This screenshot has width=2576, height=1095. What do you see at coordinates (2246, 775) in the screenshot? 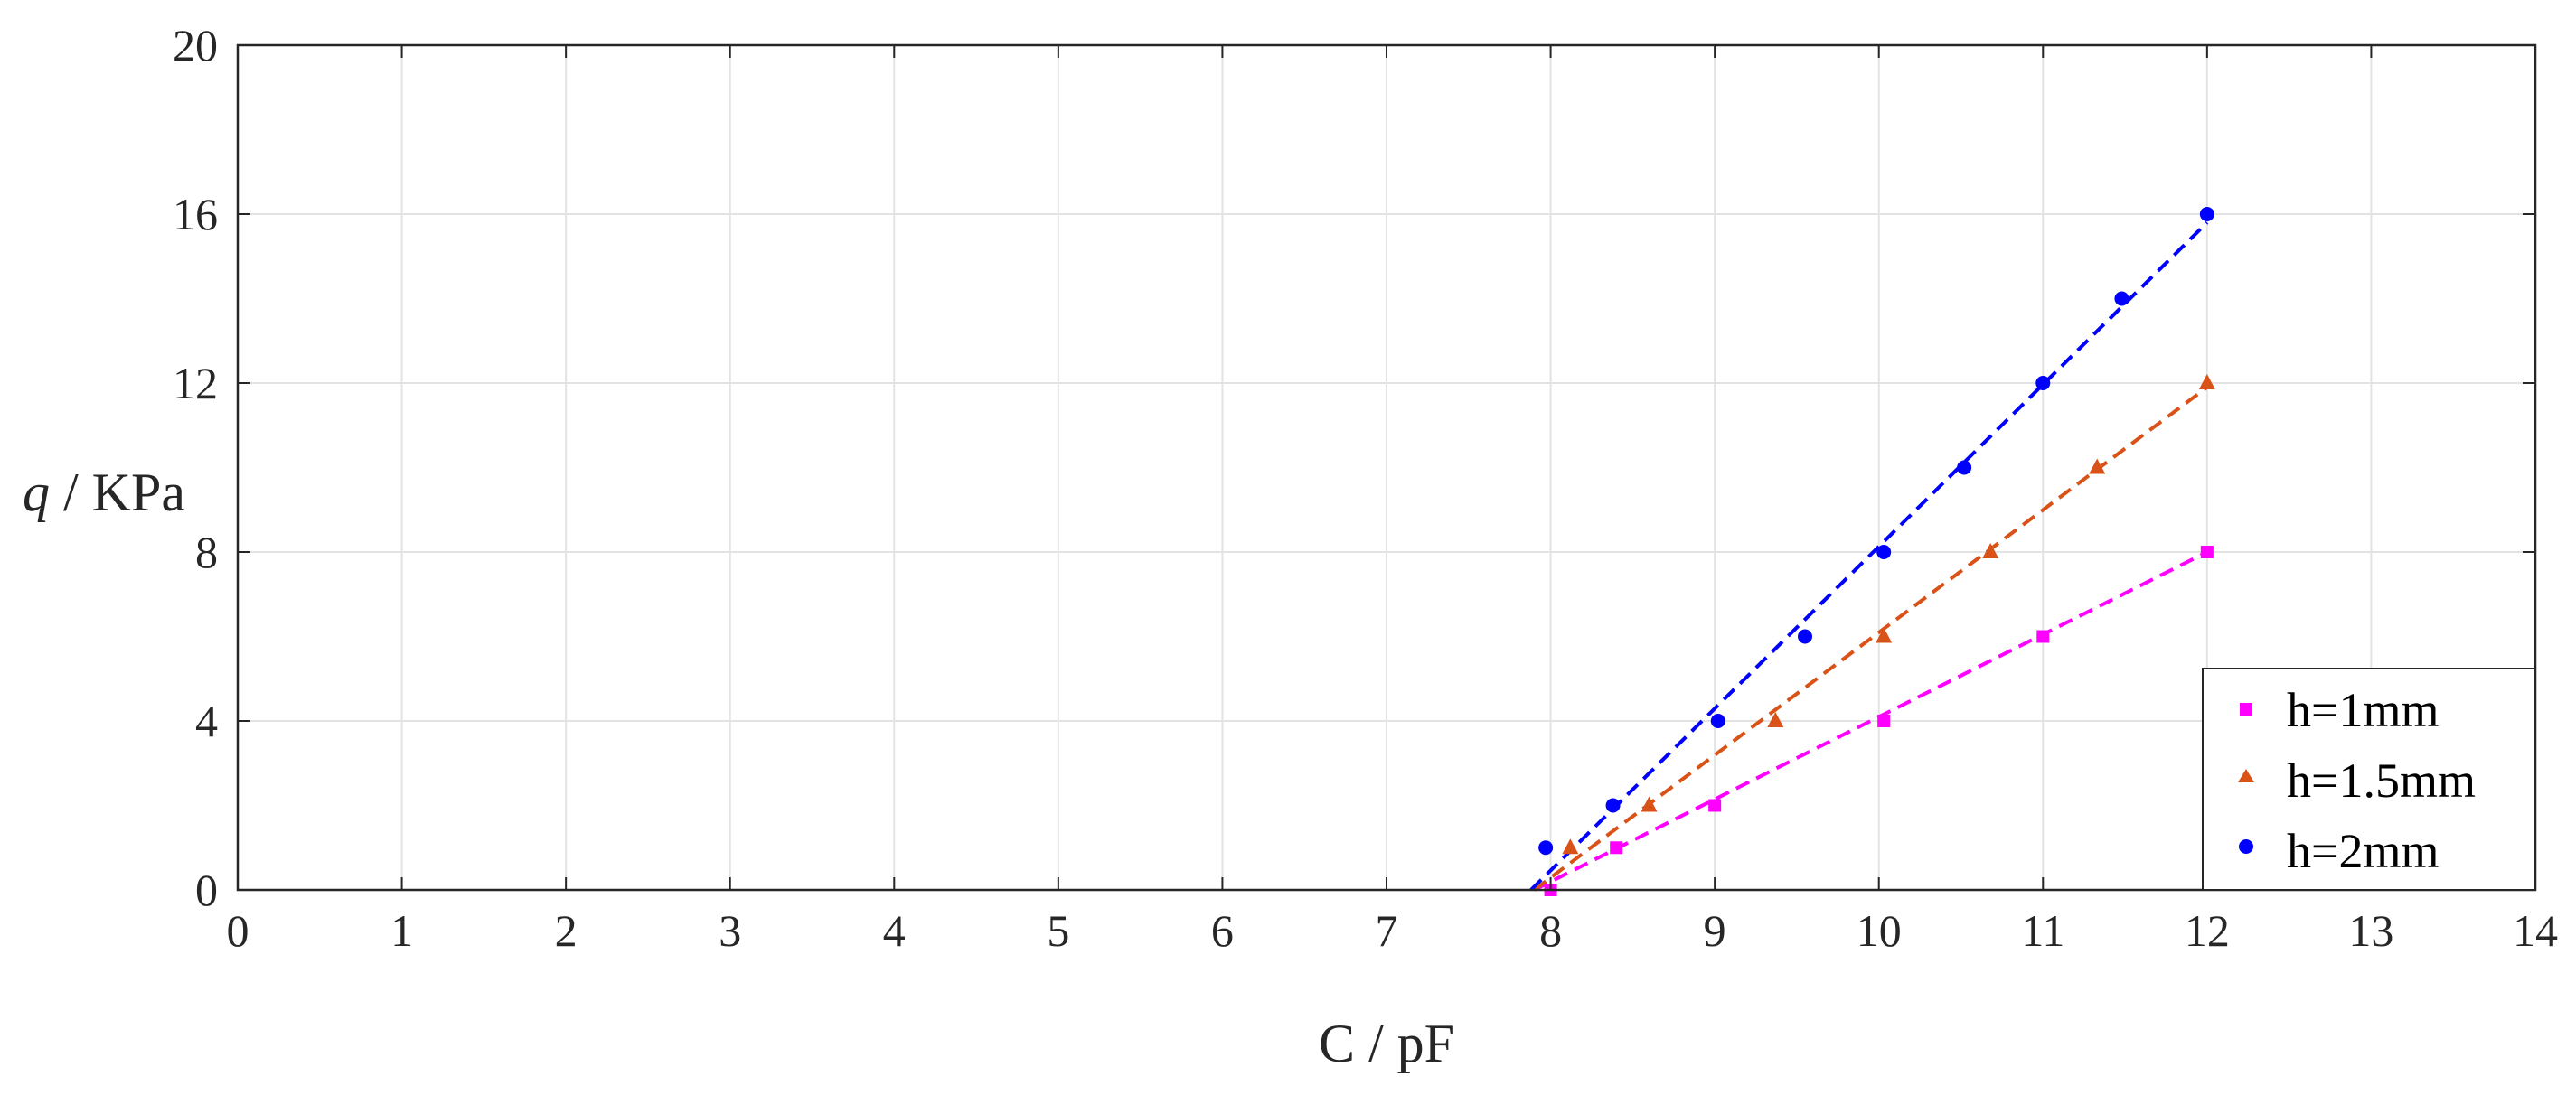
I see `legend-marker-h15` at bounding box center [2246, 775].